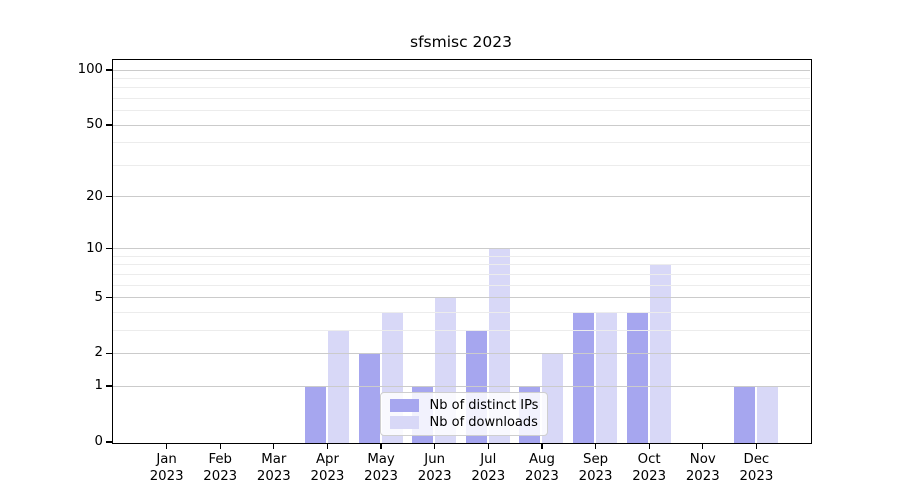 The height and width of the screenshot is (500, 900). I want to click on x-tick-label: Oct 2023, so click(649, 468).